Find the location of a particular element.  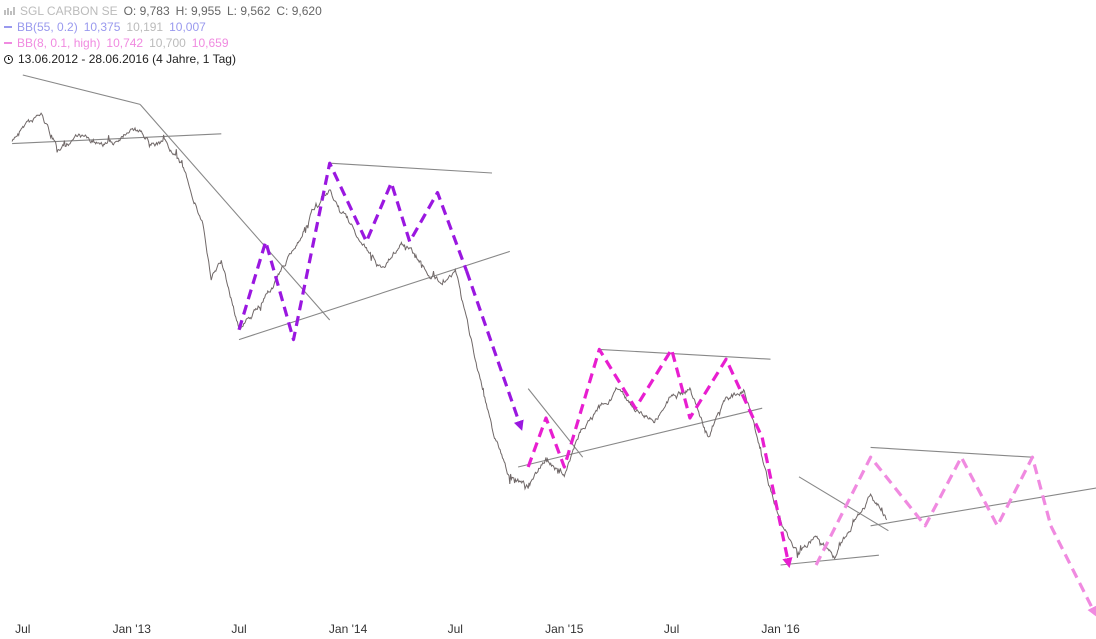

clock-icon is located at coordinates (8, 59).